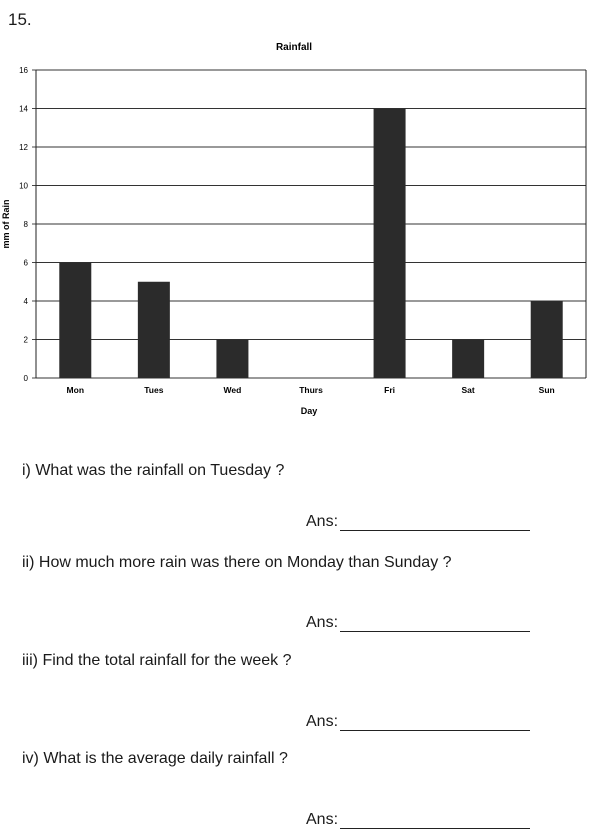 The height and width of the screenshot is (838, 598). Describe the element at coordinates (6, 223) in the screenshot. I see `y-axis-label: mm of Rain` at that location.